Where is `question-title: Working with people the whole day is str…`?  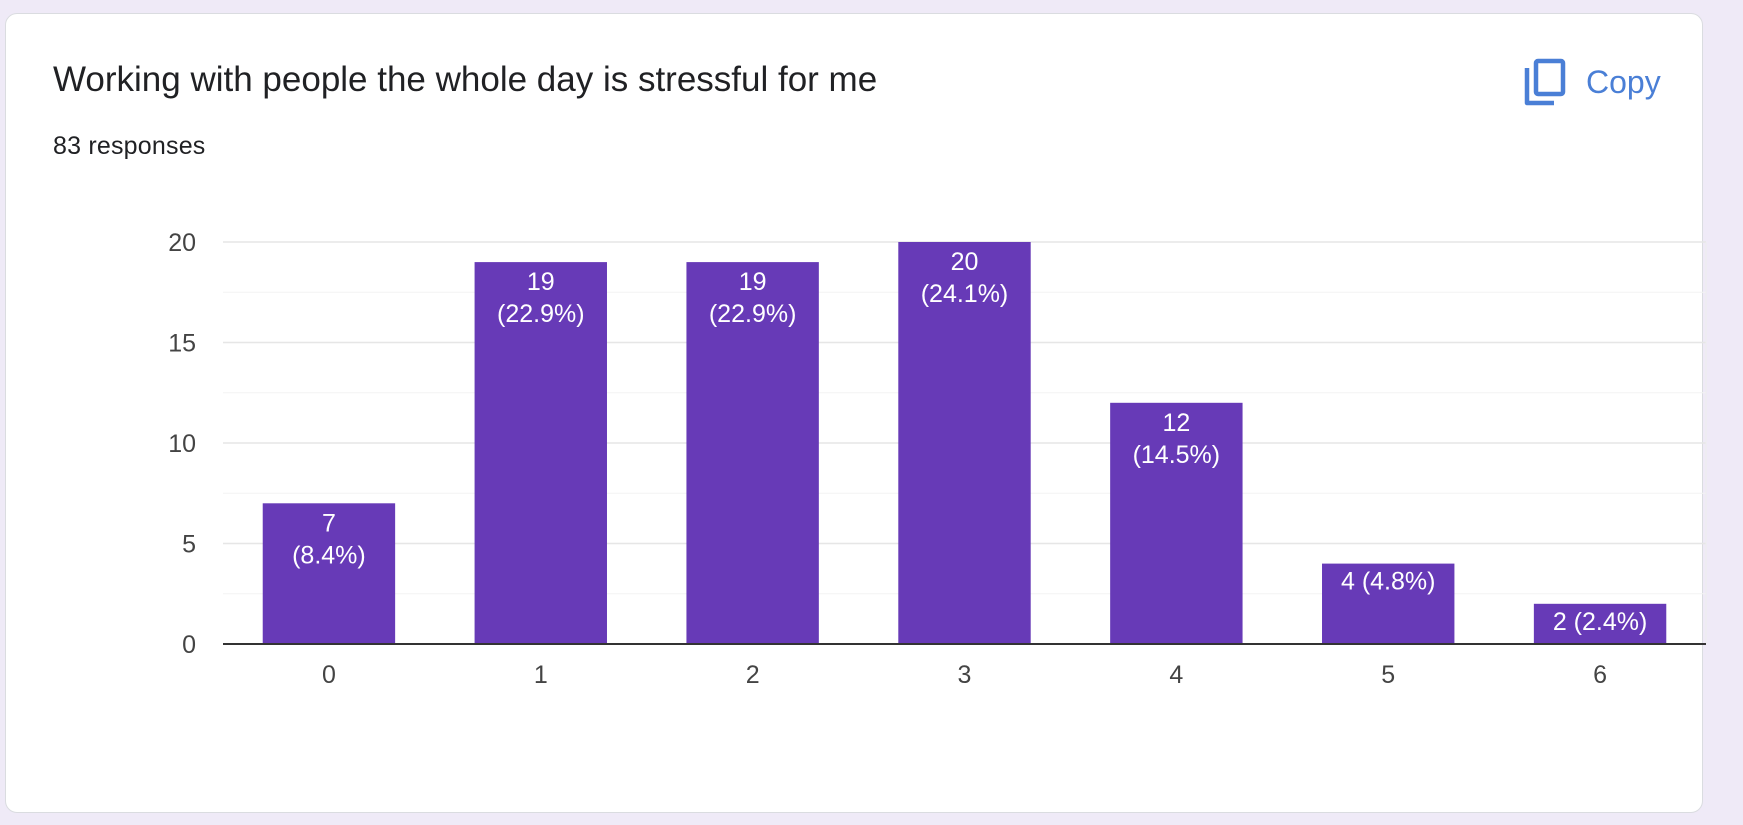 question-title: Working with people the whole day is str… is located at coordinates (465, 79).